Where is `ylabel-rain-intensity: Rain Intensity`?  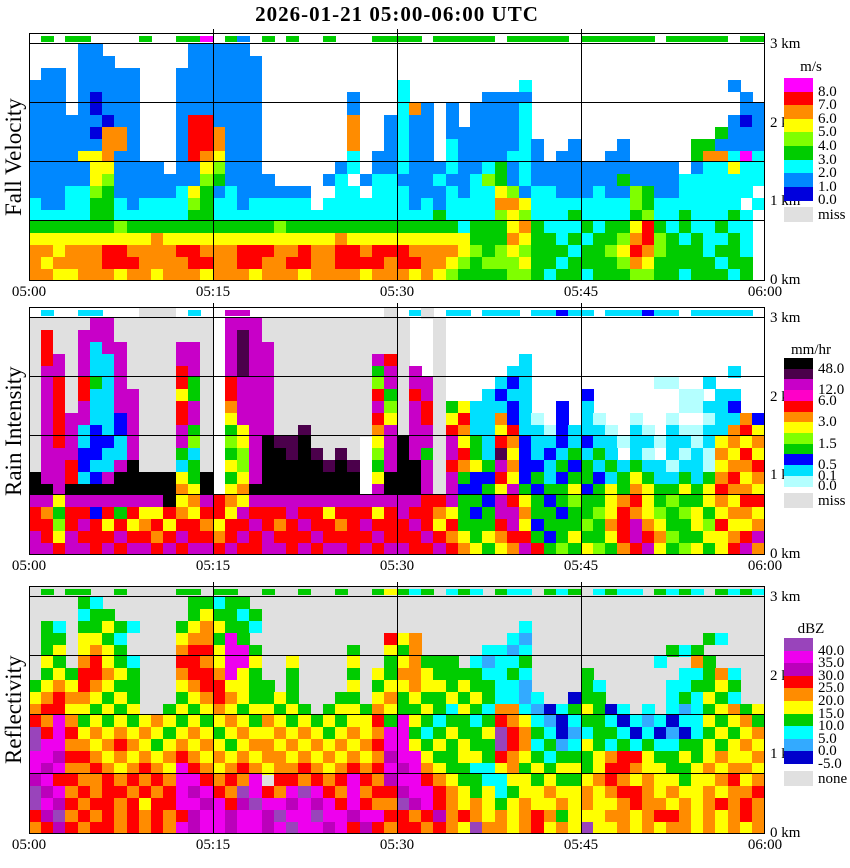
ylabel-rain-intensity: Rain Intensity is located at coordinates (13, 431).